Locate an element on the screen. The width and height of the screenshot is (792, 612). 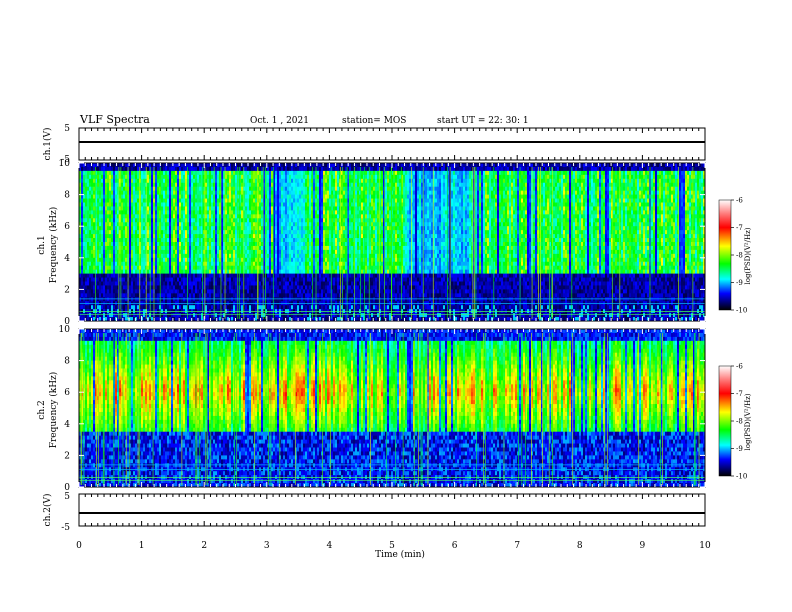
ylabel-spec2-freq: Frequency (kHz) is located at coordinates (53, 410).